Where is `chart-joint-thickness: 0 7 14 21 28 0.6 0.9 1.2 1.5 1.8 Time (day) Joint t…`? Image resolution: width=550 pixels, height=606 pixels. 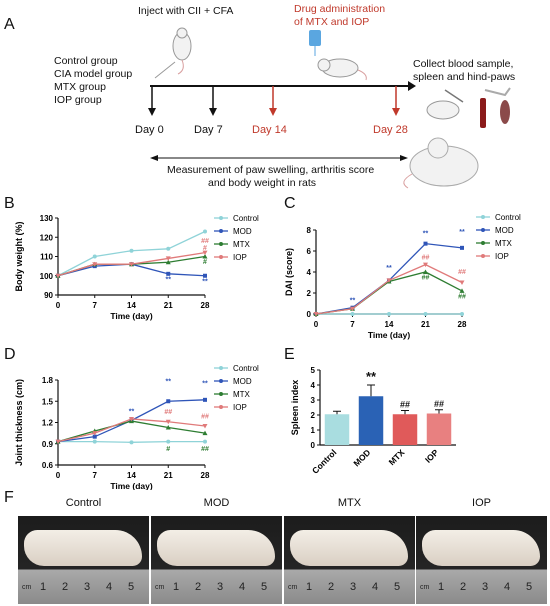 chart-joint-thickness: 0 7 14 21 28 0.6 0.9 1.2 1.5 1.8 Time (day) Joint t… is located at coordinates (136, 427).